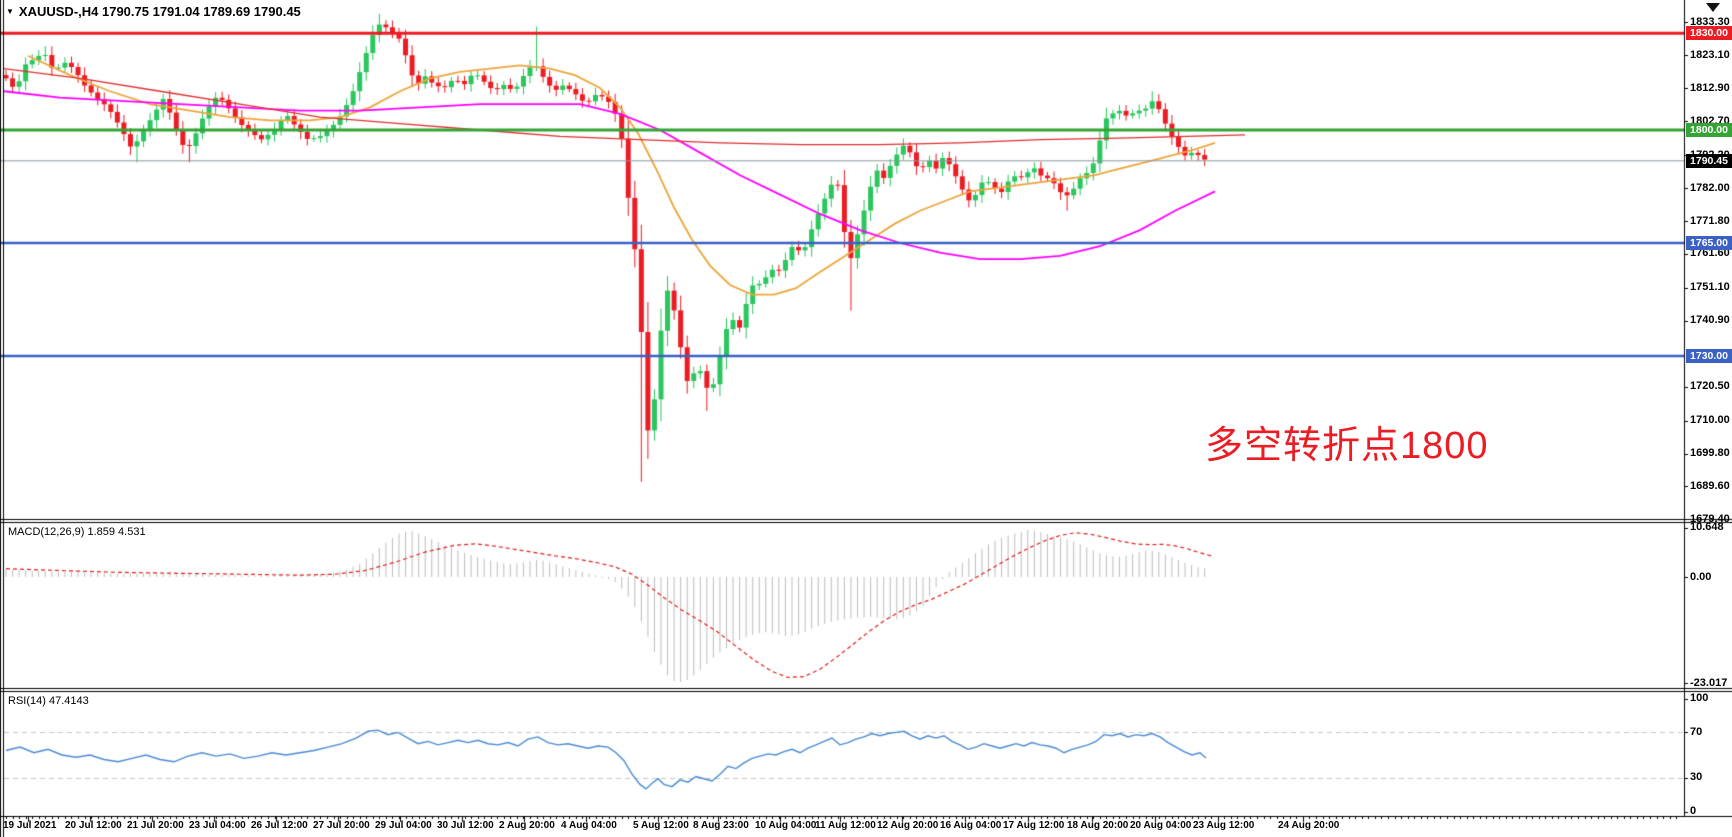 This screenshot has width=1732, height=837. I want to click on price-badge-1800-00: 1800.00, so click(1709, 130).